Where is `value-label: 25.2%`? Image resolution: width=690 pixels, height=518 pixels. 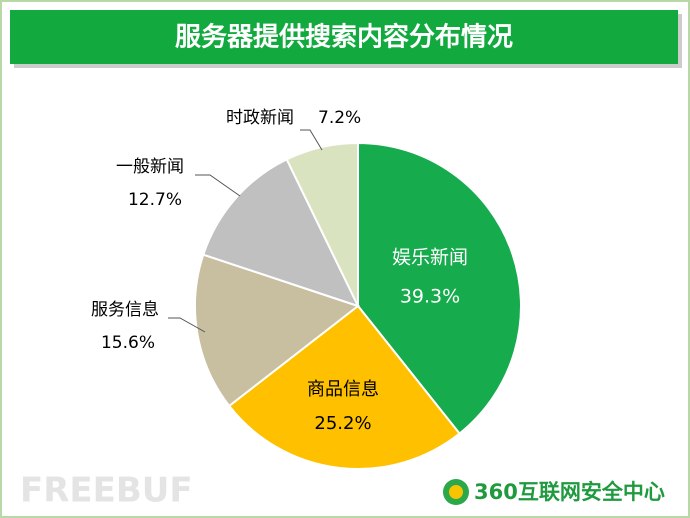
value-label: 25.2% is located at coordinates (342, 423).